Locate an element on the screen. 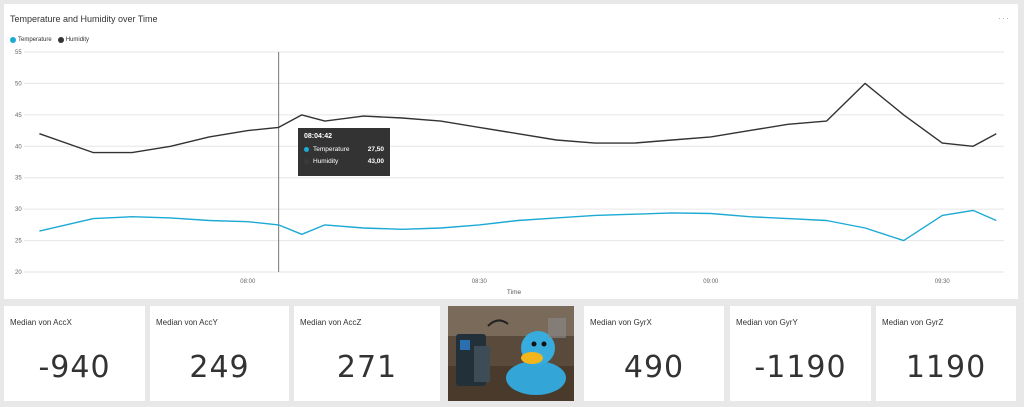 This screenshot has width=1024, height=407. card-value: -940 is located at coordinates (74, 367).